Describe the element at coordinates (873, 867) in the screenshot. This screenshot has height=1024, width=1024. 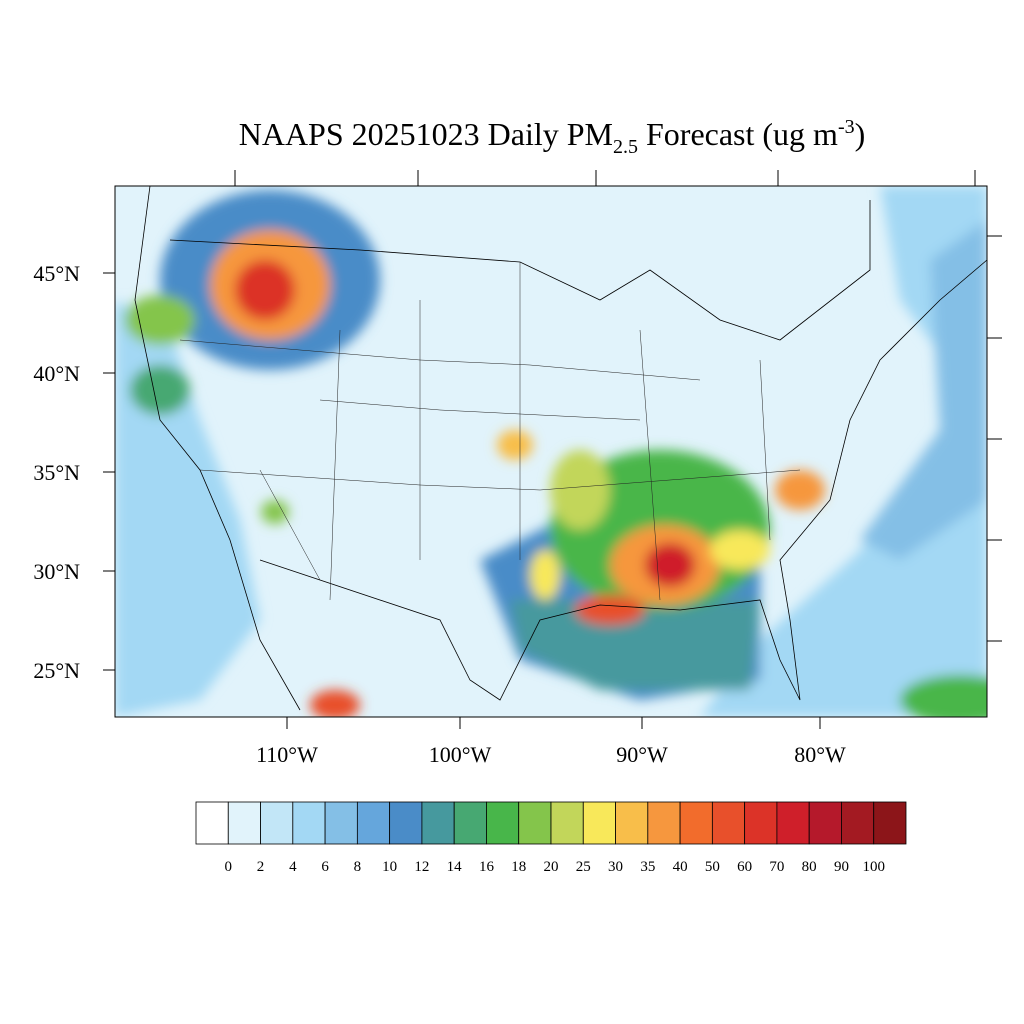
I see `colorbar-label: 100` at that location.